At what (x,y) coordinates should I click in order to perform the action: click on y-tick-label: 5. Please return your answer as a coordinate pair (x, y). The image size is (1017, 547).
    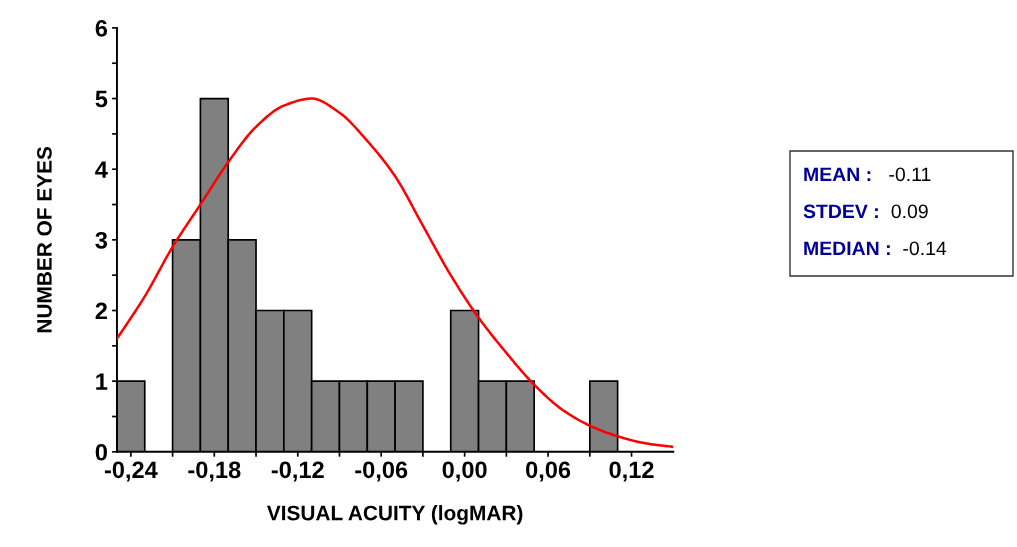
    Looking at the image, I should click on (101, 99).